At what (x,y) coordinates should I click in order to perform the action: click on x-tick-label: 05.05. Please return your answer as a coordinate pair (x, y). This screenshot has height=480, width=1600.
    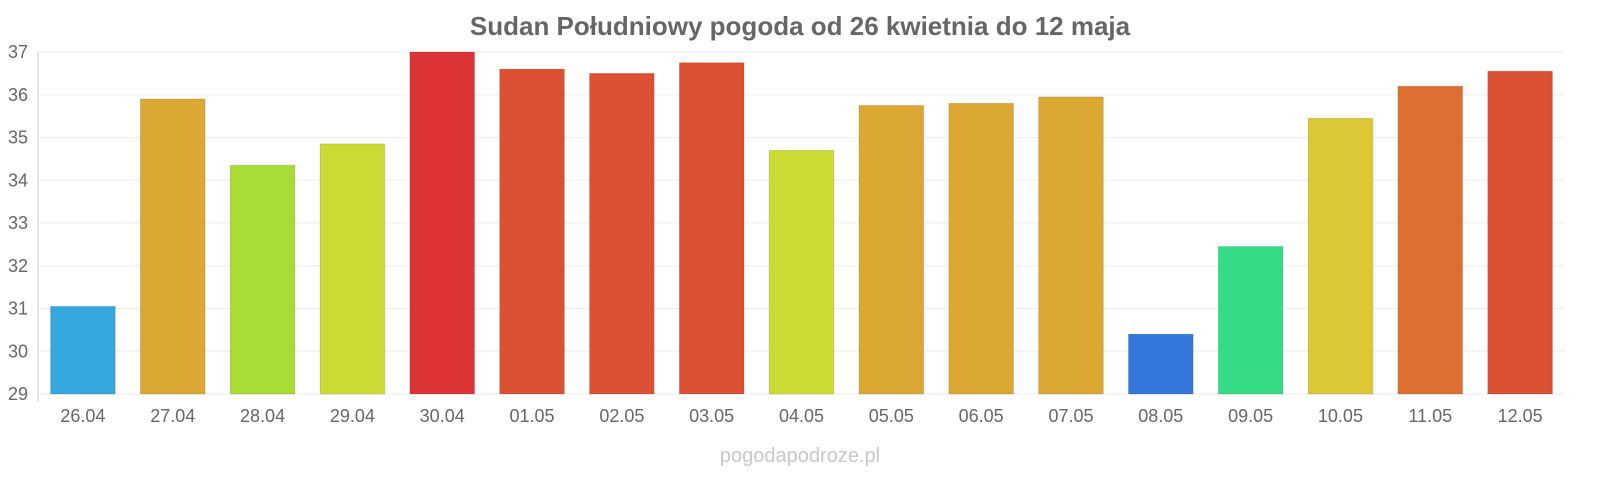
    Looking at the image, I should click on (891, 416).